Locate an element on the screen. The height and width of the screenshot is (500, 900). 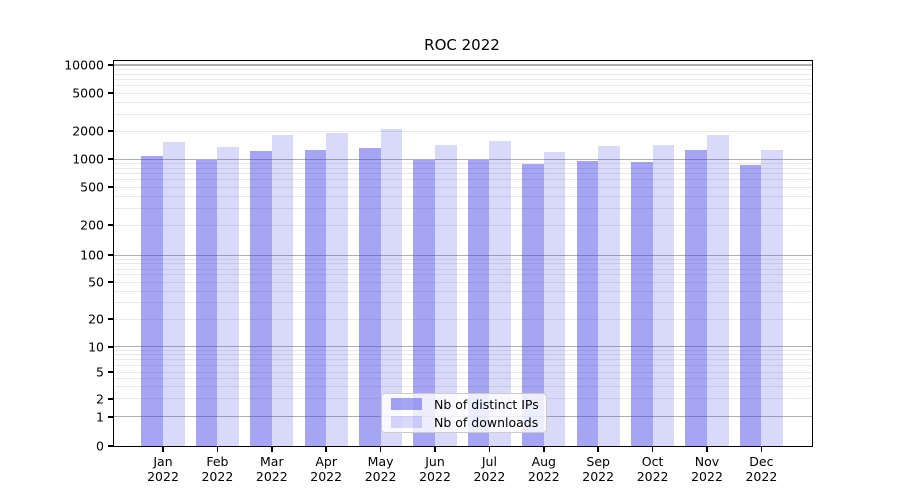
y-tick-label: 100 is located at coordinates (92, 255).